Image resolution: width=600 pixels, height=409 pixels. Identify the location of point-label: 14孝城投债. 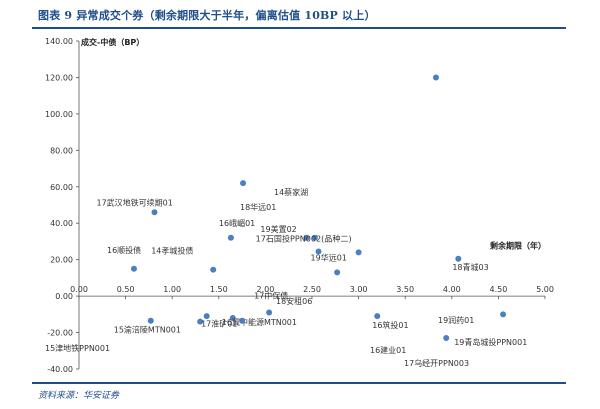
(172, 251).